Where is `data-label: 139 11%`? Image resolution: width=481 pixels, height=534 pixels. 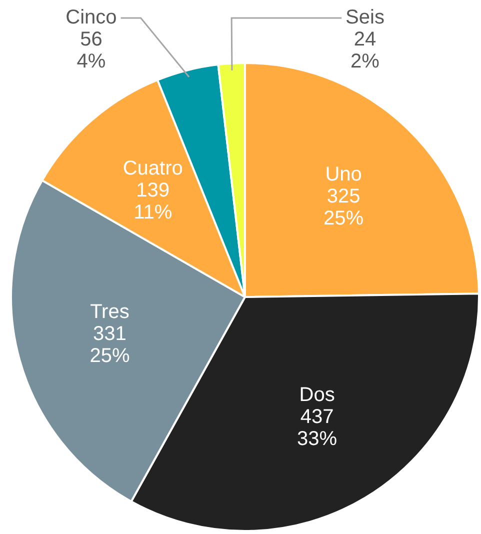 data-label: 139 11% is located at coordinates (153, 202).